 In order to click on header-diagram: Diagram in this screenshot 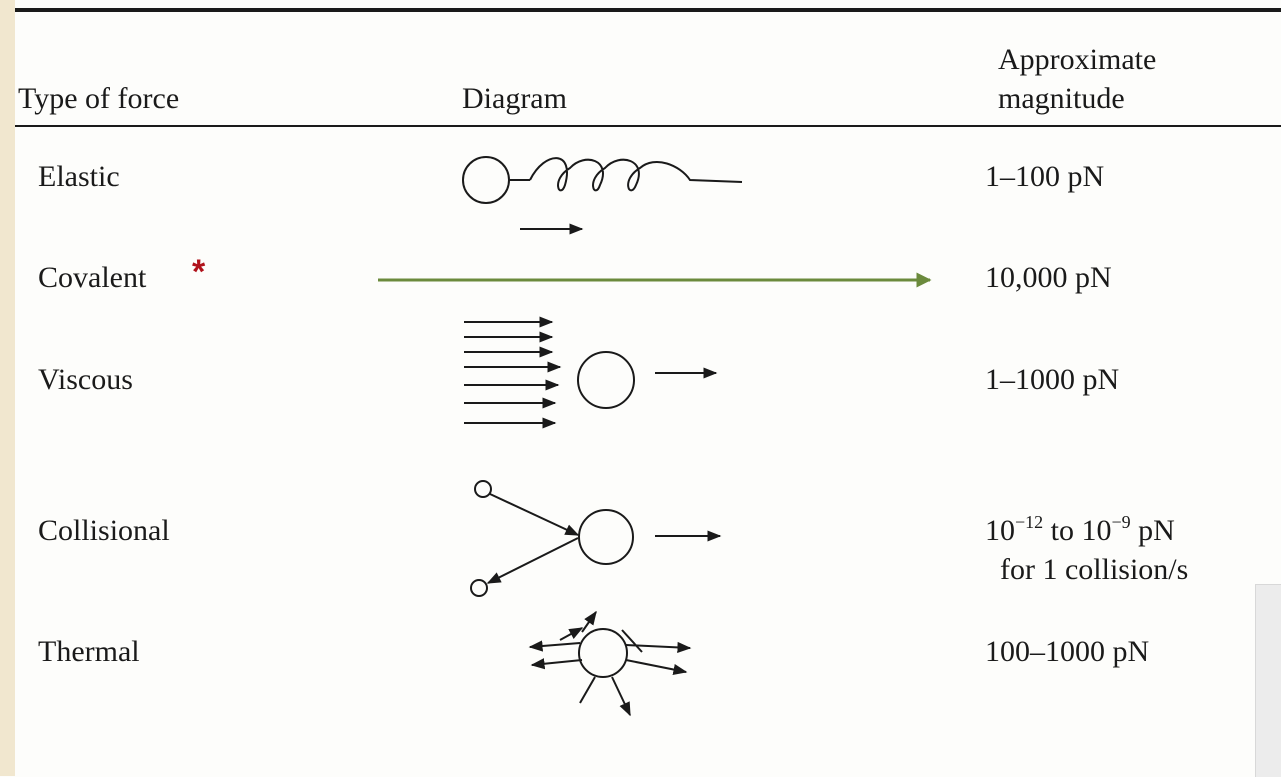, I will do `click(514, 98)`.